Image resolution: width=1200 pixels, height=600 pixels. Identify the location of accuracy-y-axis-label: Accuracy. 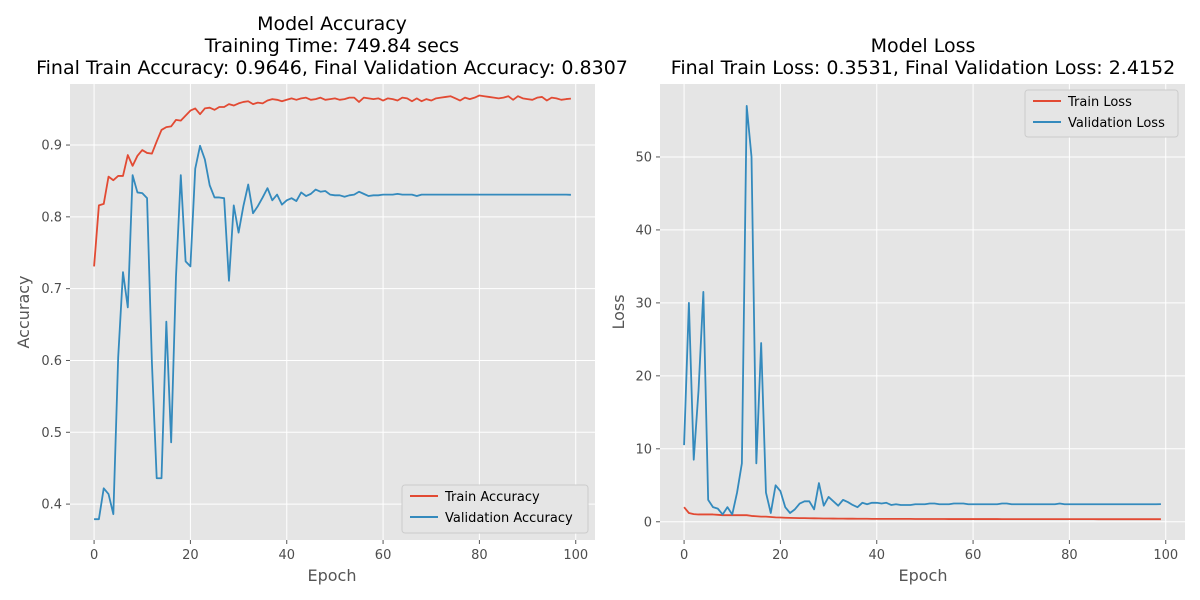
(23, 311).